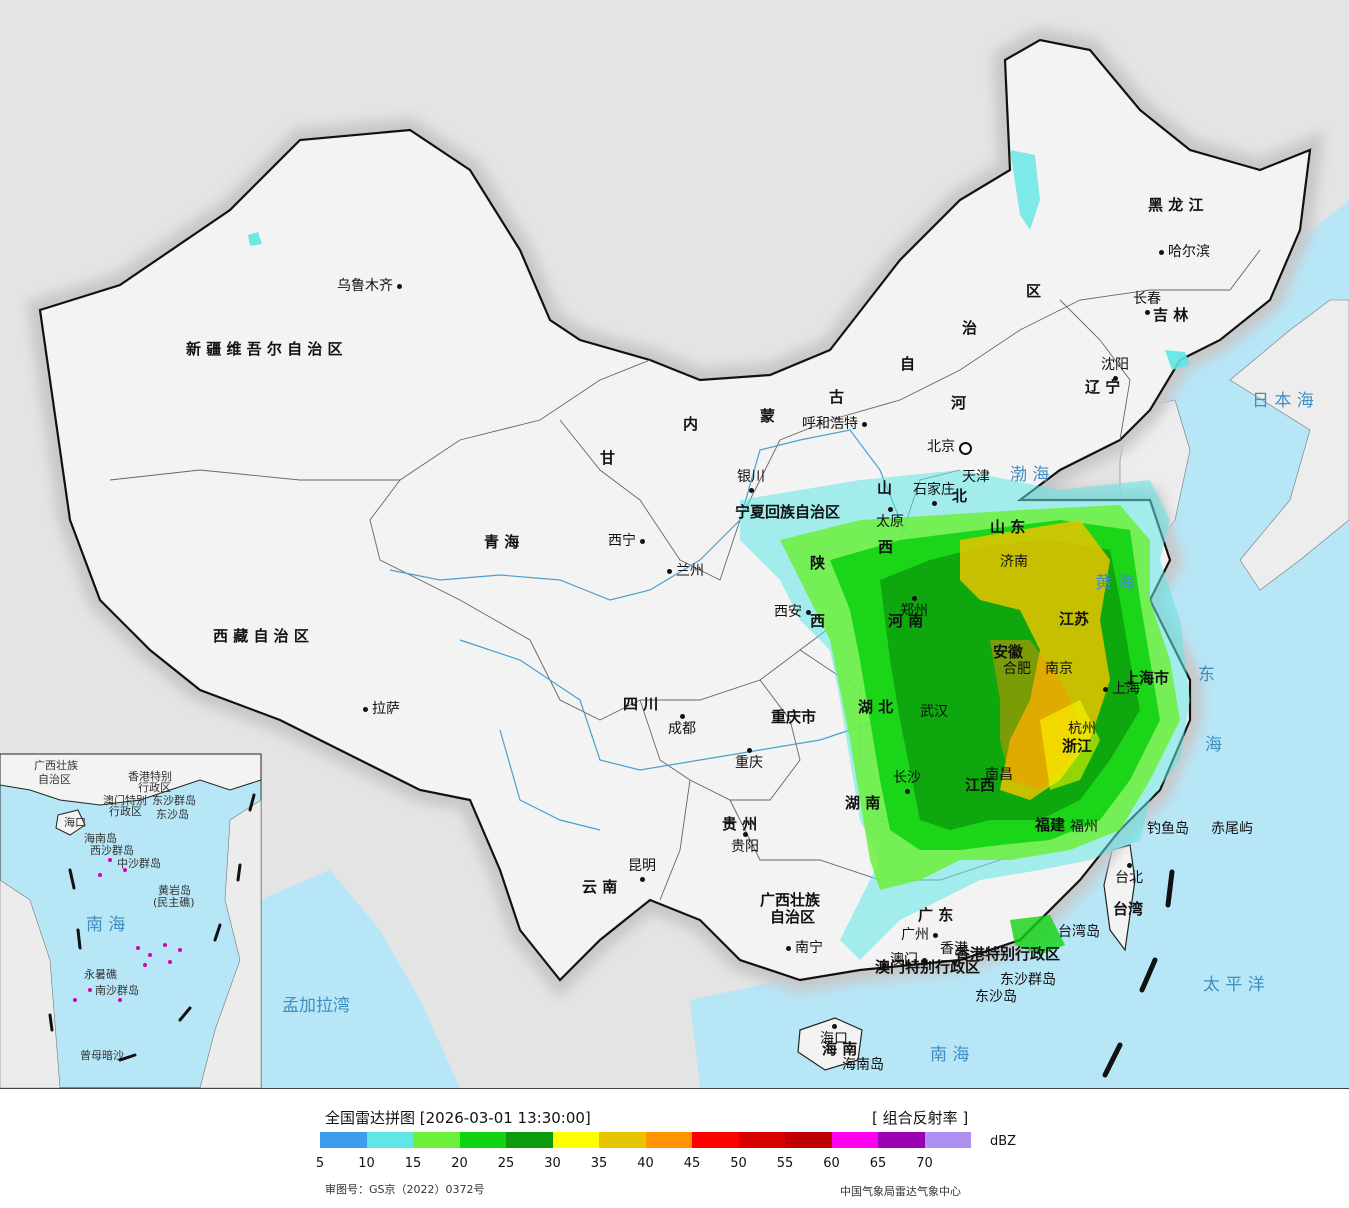 The height and width of the screenshot is (1208, 1349). Describe the element at coordinates (154, 787) in the screenshot. I see `inset-label: 行政区` at that location.